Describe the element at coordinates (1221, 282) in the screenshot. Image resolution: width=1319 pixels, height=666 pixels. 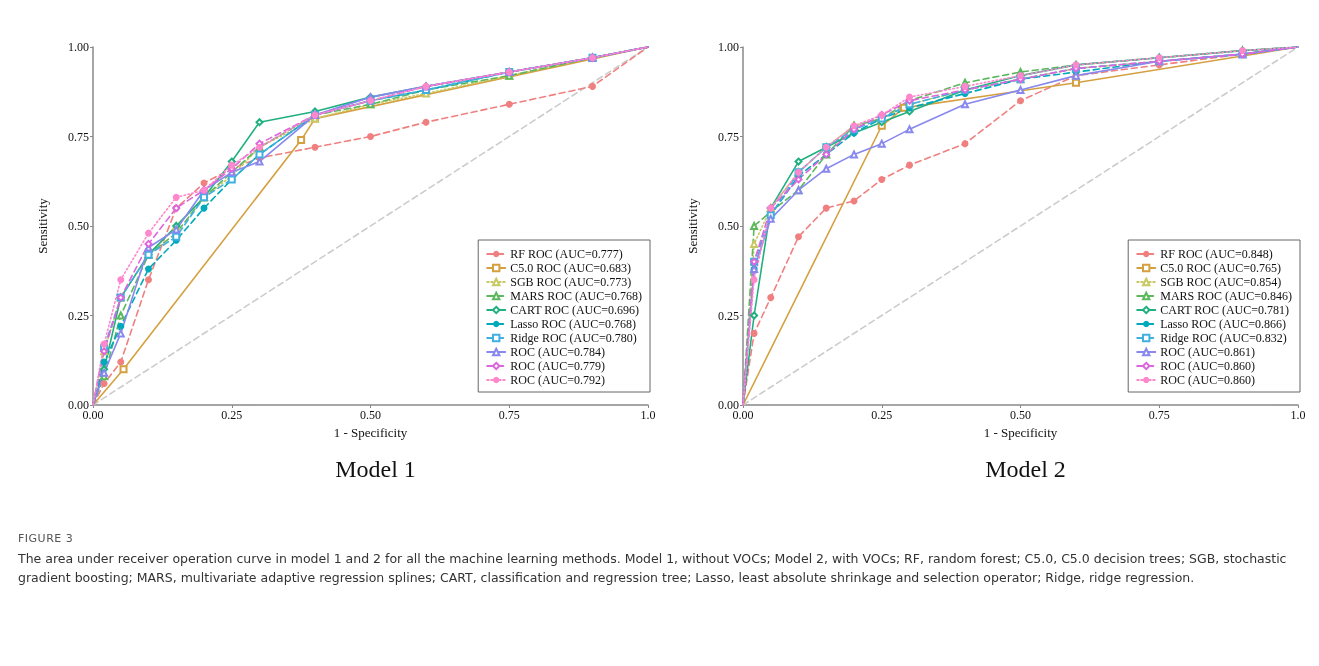
I see `legend-label: SGB ROC (AUC=0.854)` at that location.